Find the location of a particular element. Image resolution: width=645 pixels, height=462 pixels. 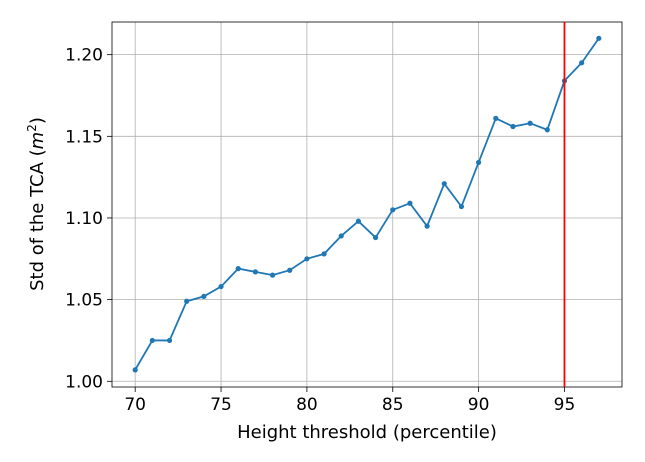

x-tick-label: 95 is located at coordinates (565, 405).